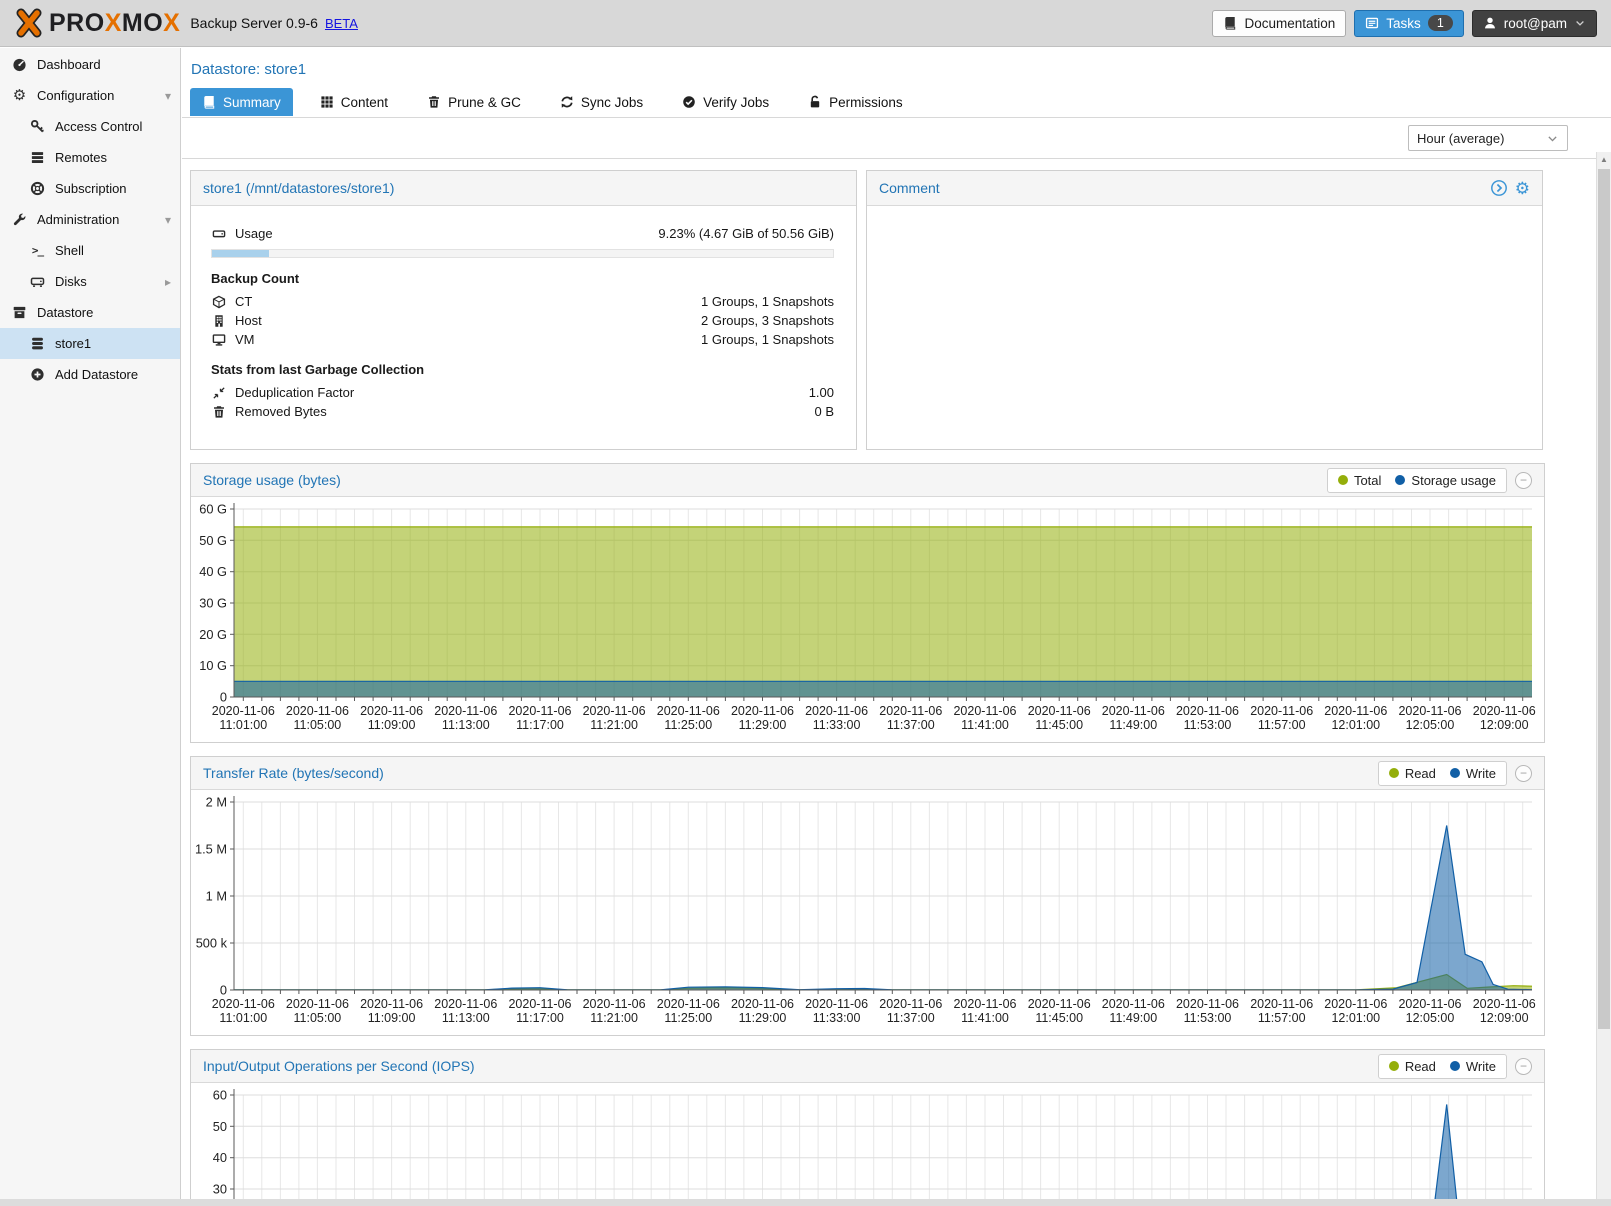 This screenshot has height=1206, width=1611. I want to click on time-range-select: Hour (average), so click(1488, 138).